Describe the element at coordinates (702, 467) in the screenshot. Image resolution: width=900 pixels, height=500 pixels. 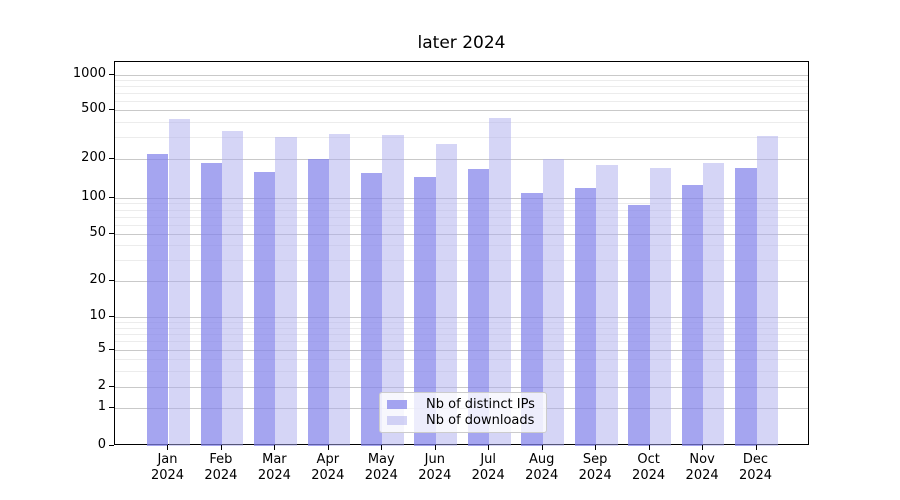
I see `x-tick-label-nov: Nov 2024` at that location.